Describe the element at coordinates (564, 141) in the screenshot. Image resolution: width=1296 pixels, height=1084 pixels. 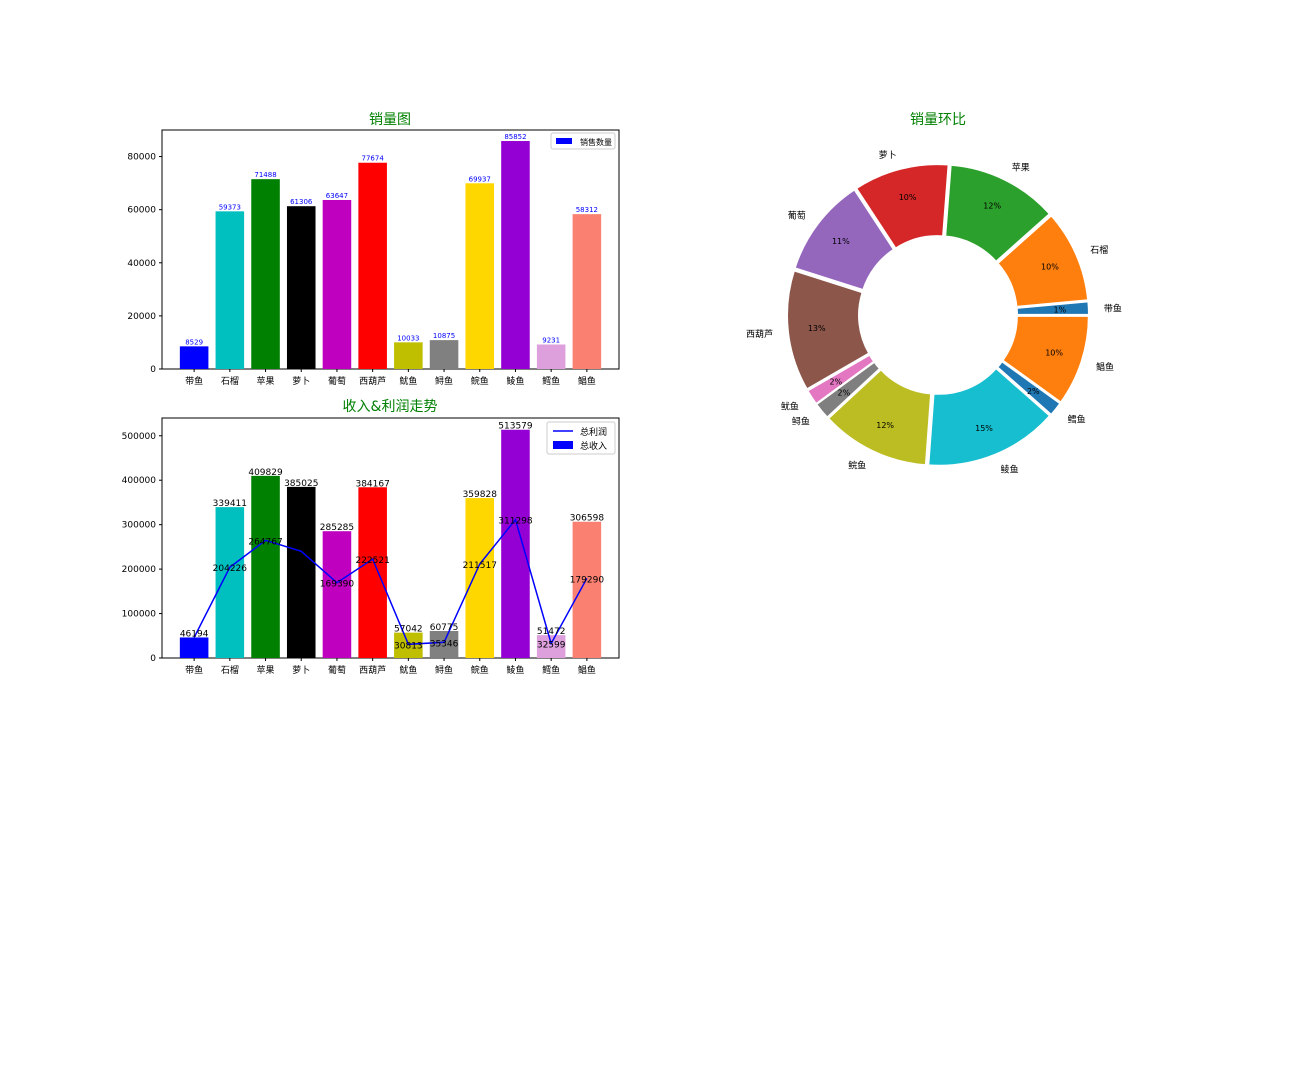
I see `sales-legend-swatch` at that location.